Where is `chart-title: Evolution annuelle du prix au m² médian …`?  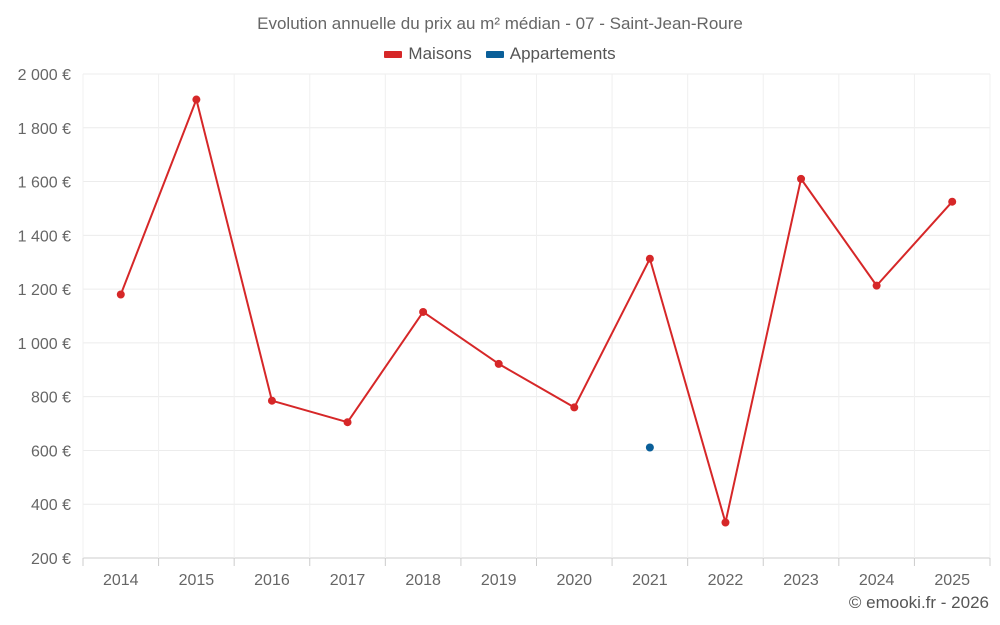
chart-title: Evolution annuelle du prix au m² médian … is located at coordinates (500, 23).